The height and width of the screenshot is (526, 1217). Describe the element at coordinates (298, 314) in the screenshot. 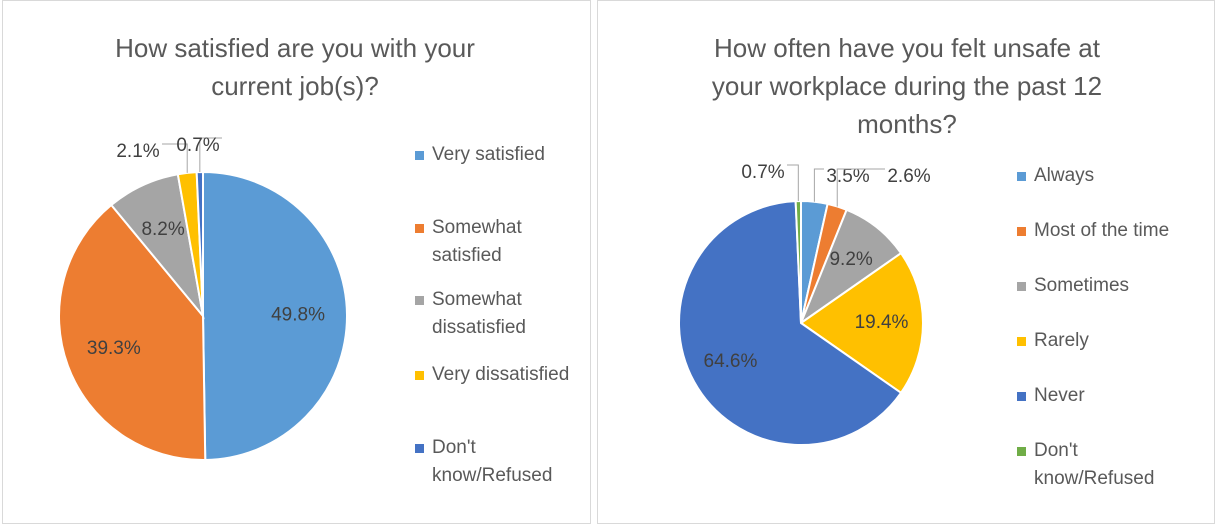

I see `data-label: 49.8%` at that location.